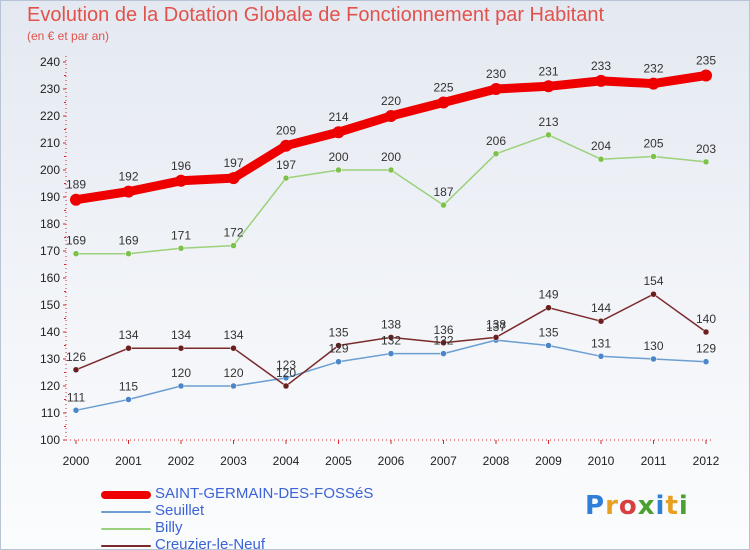 Image resolution: width=750 pixels, height=550 pixels. Describe the element at coordinates (50, 89) in the screenshot. I see `y-tick-label: 230` at that location.